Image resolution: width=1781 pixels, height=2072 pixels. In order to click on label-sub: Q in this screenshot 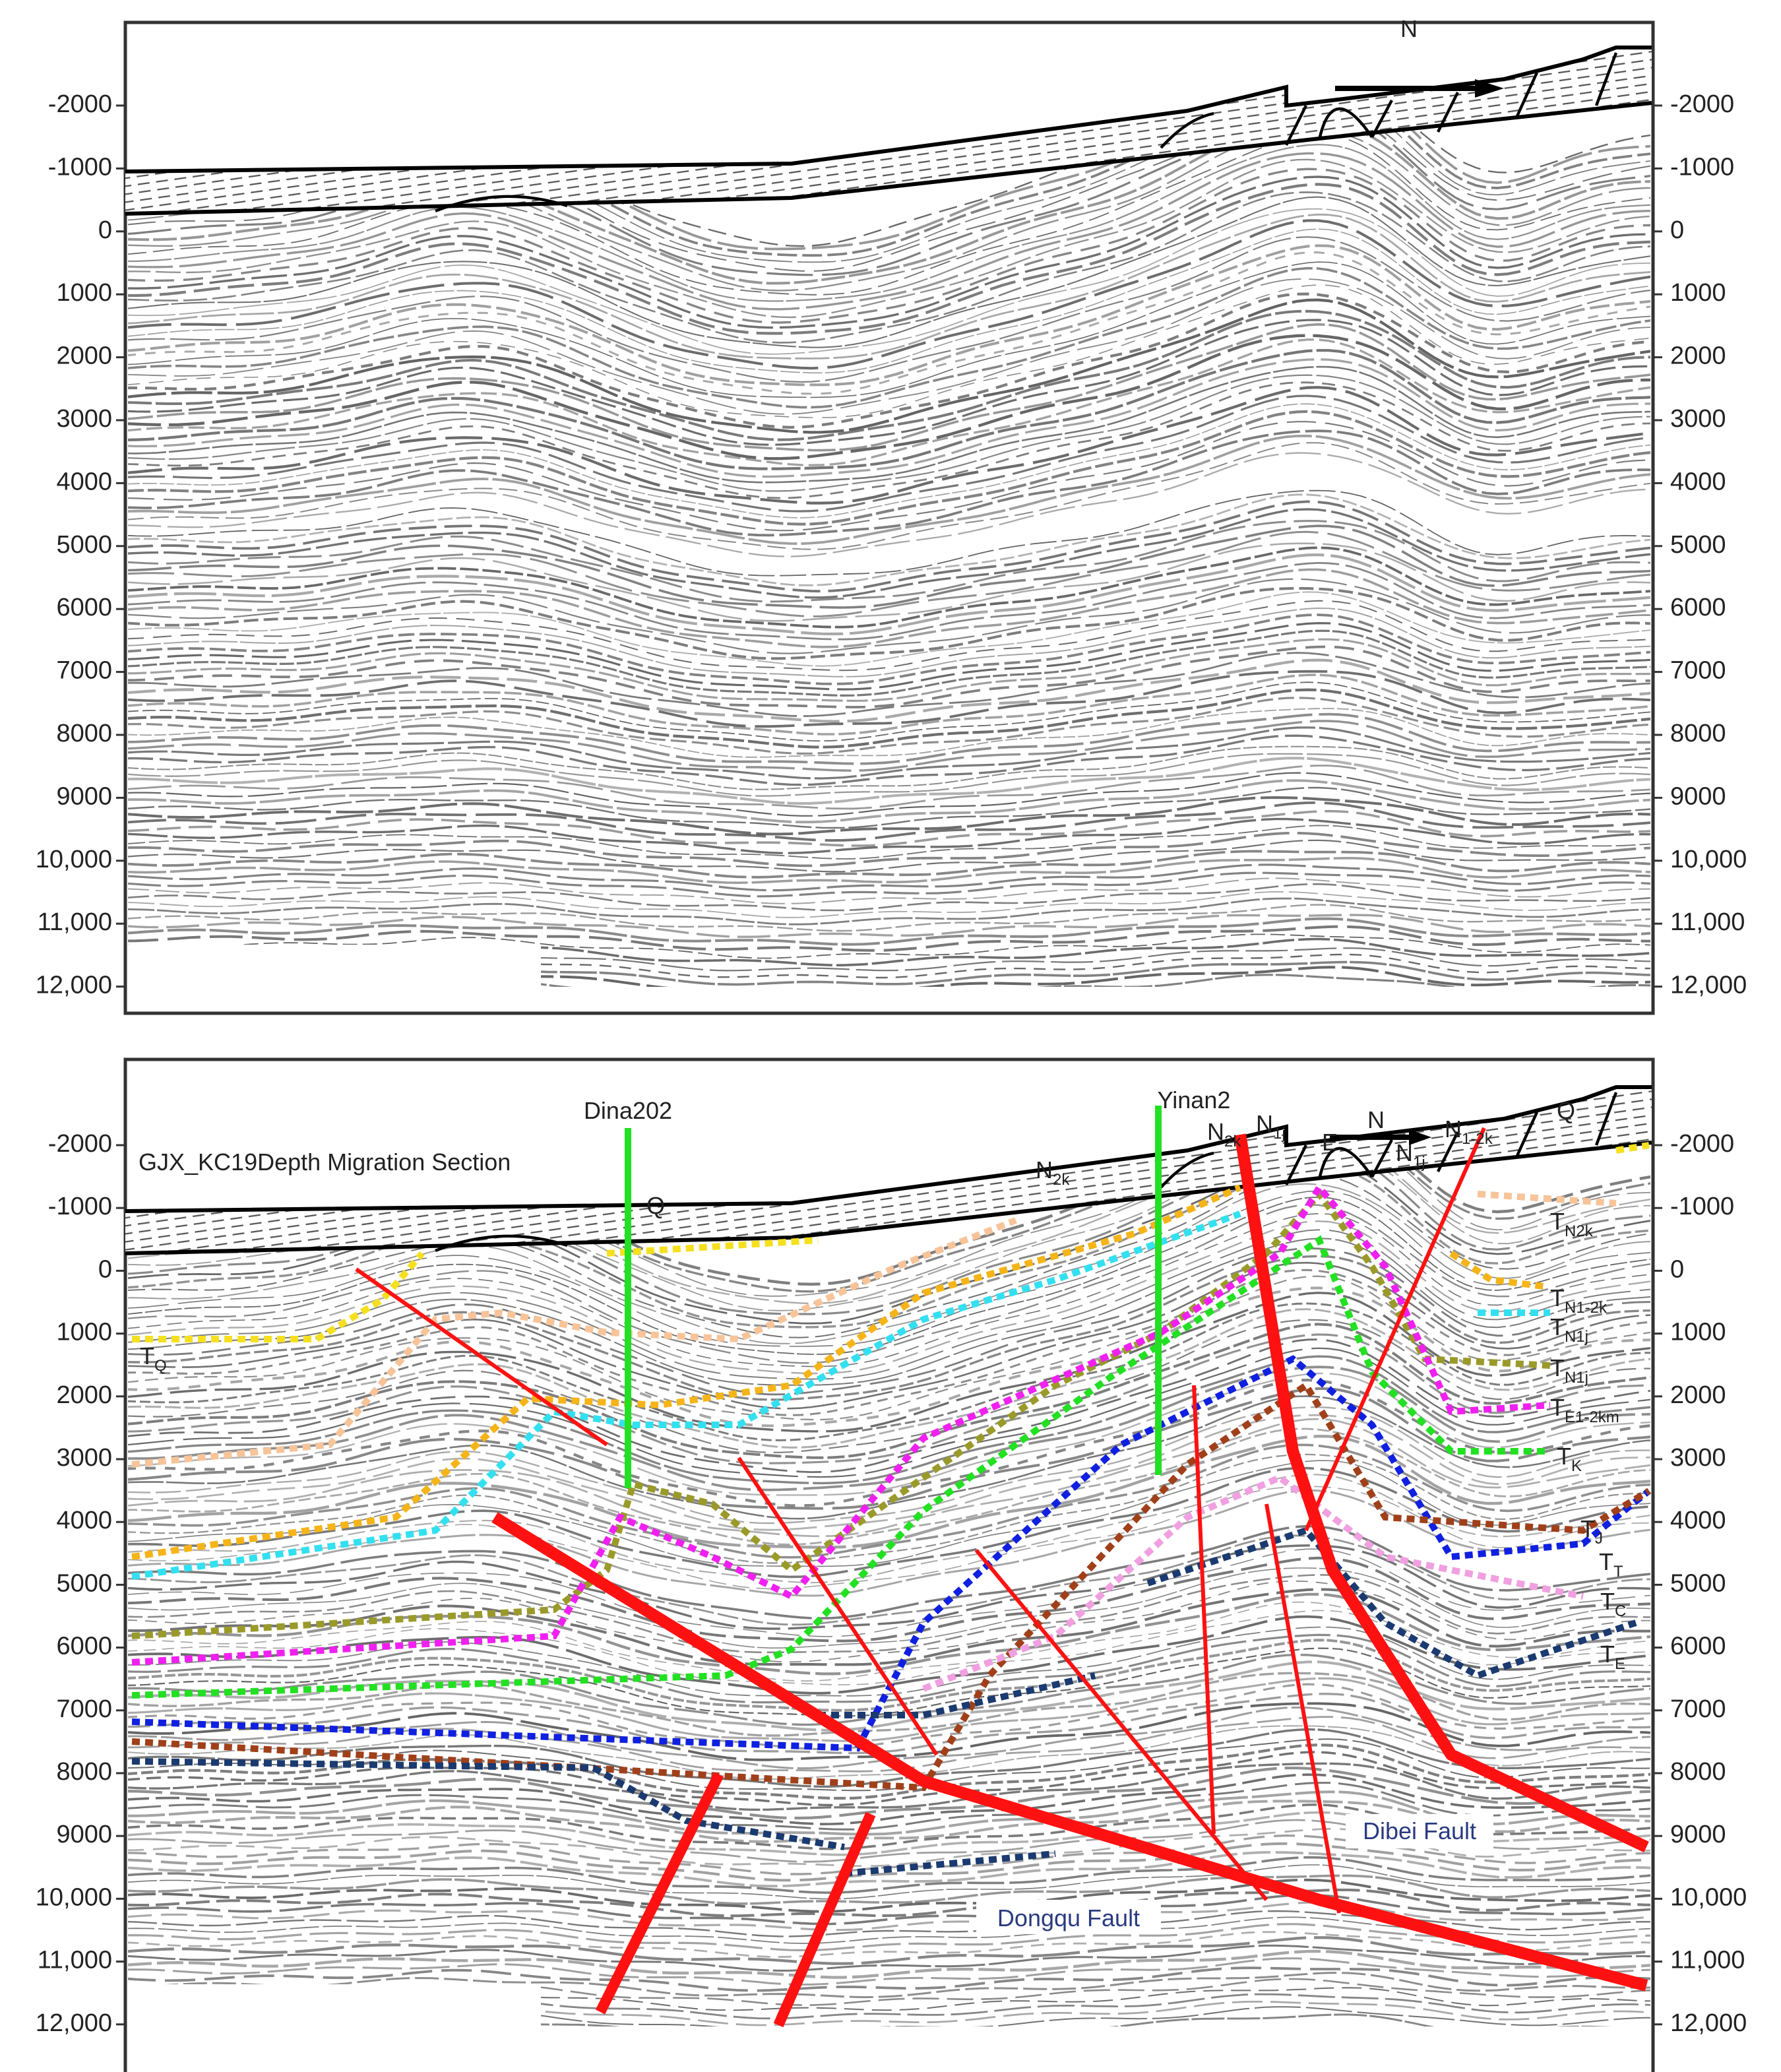, I will do `click(161, 1366)`.